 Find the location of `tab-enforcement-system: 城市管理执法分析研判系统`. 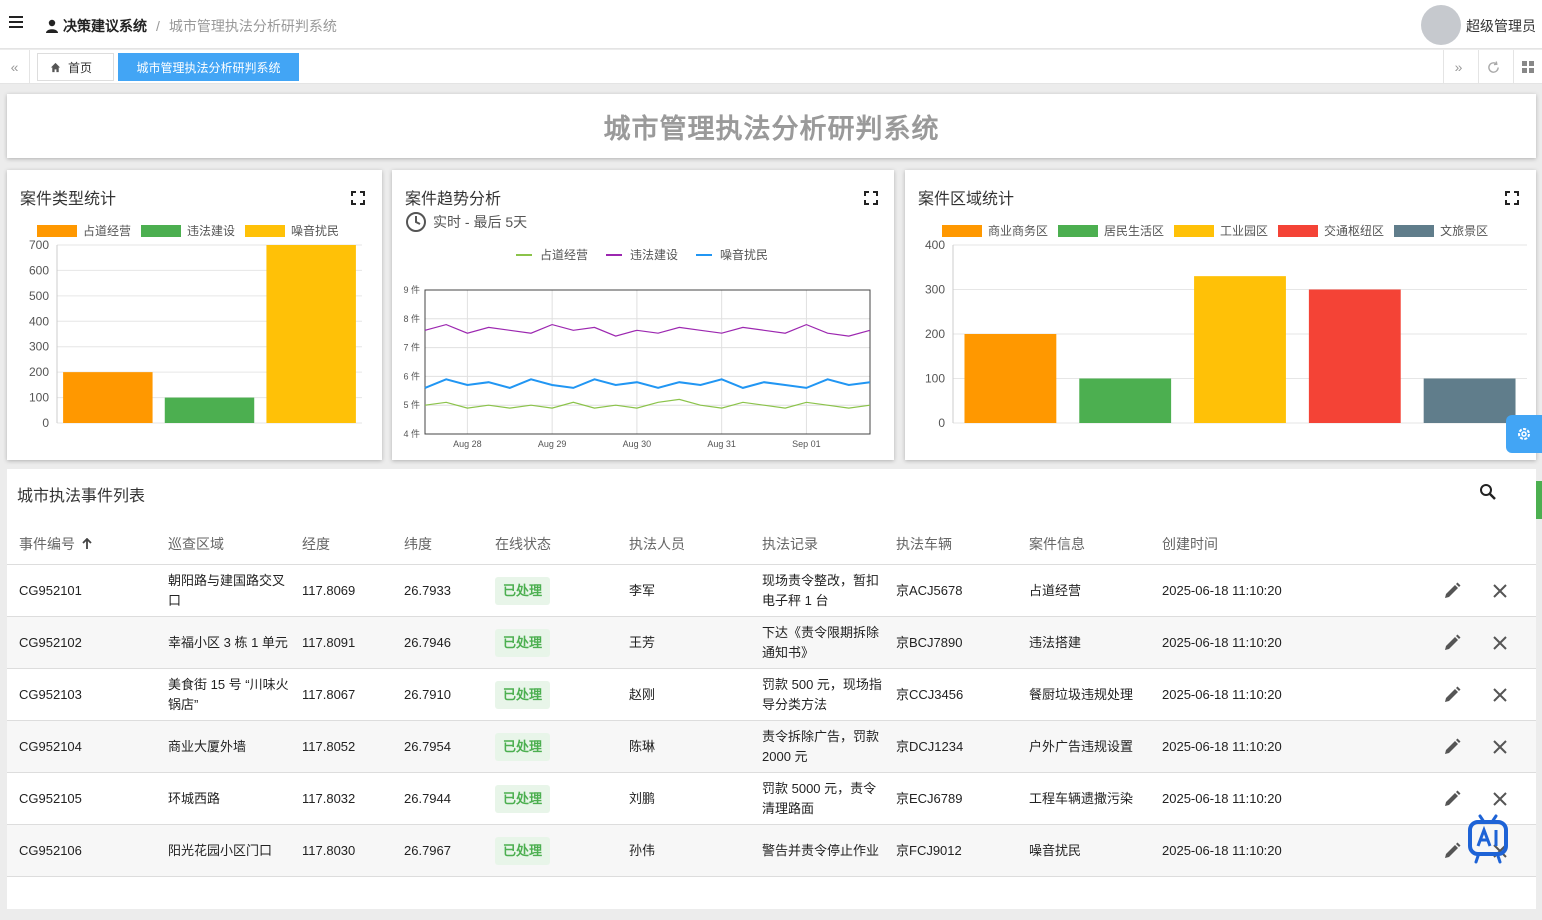

tab-enforcement-system: 城市管理执法分析研判系统 is located at coordinates (208, 67).